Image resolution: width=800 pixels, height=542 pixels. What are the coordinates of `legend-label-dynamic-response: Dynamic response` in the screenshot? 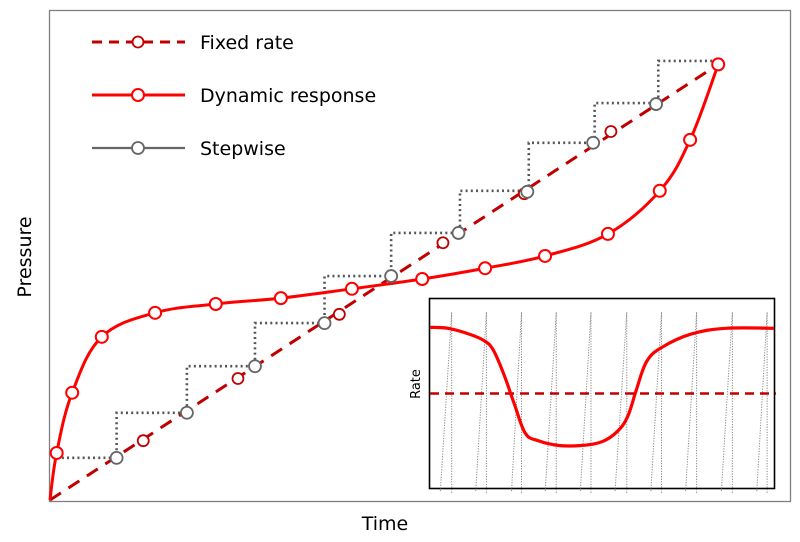 It's located at (288, 96).